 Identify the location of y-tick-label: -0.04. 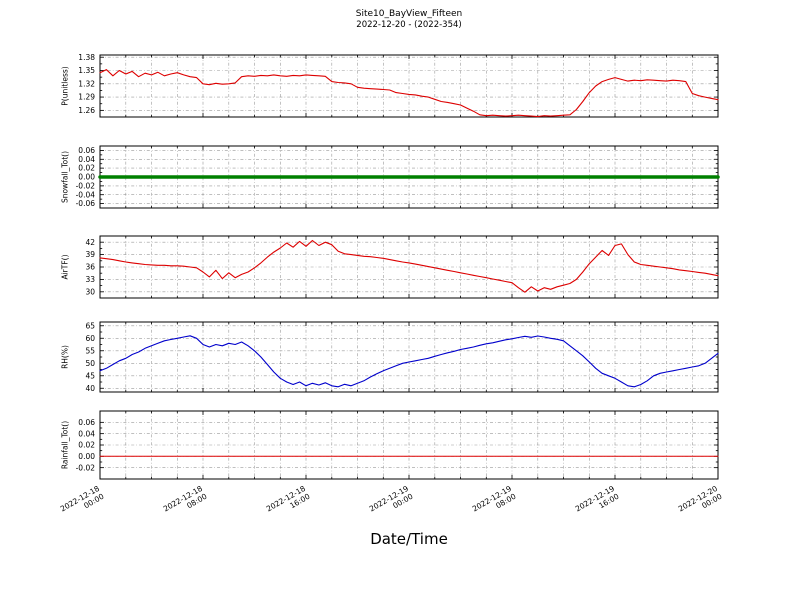
(86, 194).